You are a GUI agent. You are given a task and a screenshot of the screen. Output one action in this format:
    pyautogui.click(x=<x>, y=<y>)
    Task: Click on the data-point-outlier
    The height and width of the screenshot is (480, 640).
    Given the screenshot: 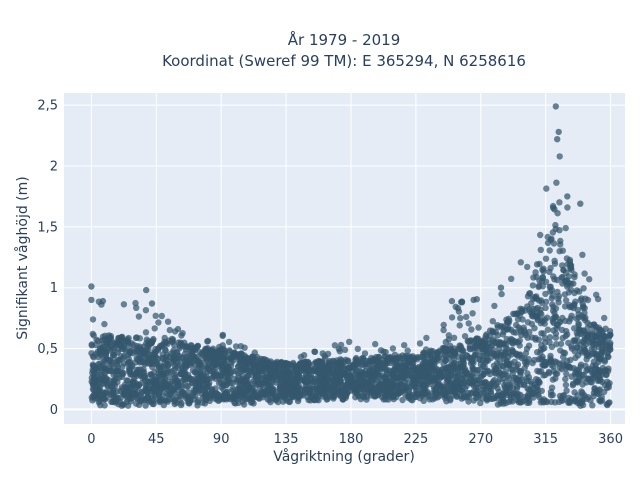 What is the action you would take?
    pyautogui.click(x=91, y=300)
    